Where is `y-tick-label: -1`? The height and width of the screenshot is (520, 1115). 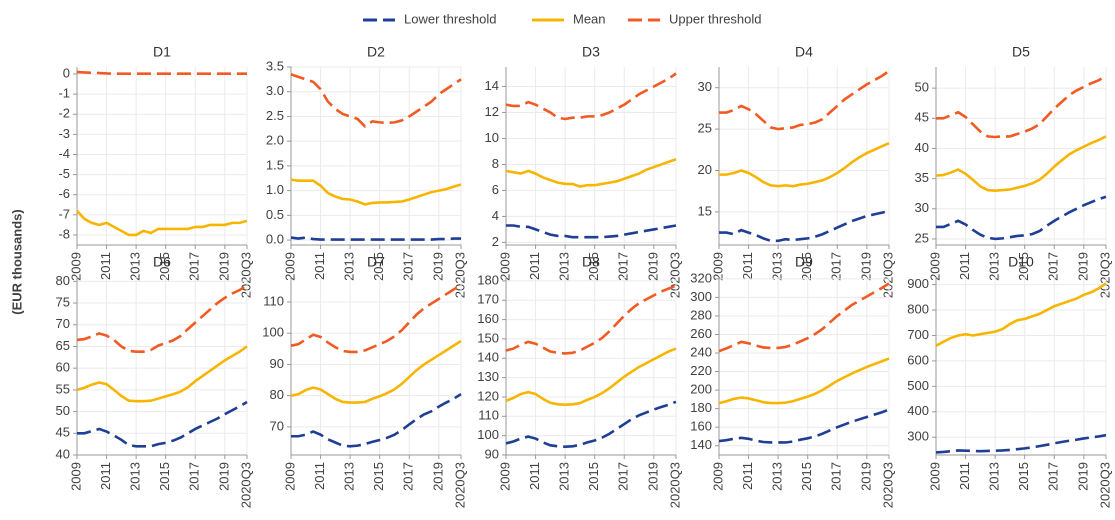 y-tick-label: -1 is located at coordinates (64, 93).